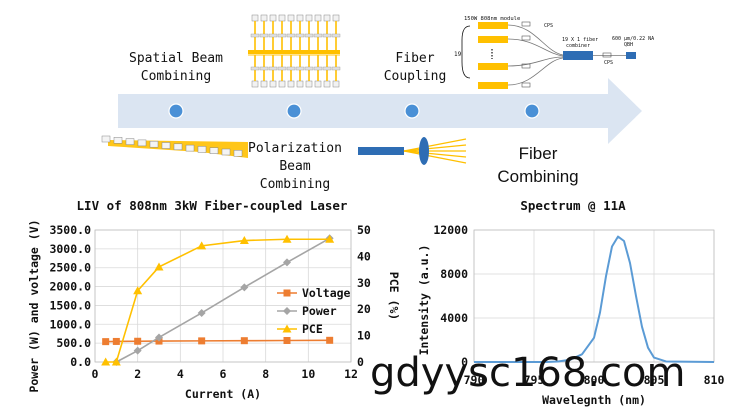  I want to click on liv-ytick-label: 0.0, so click(80, 362).